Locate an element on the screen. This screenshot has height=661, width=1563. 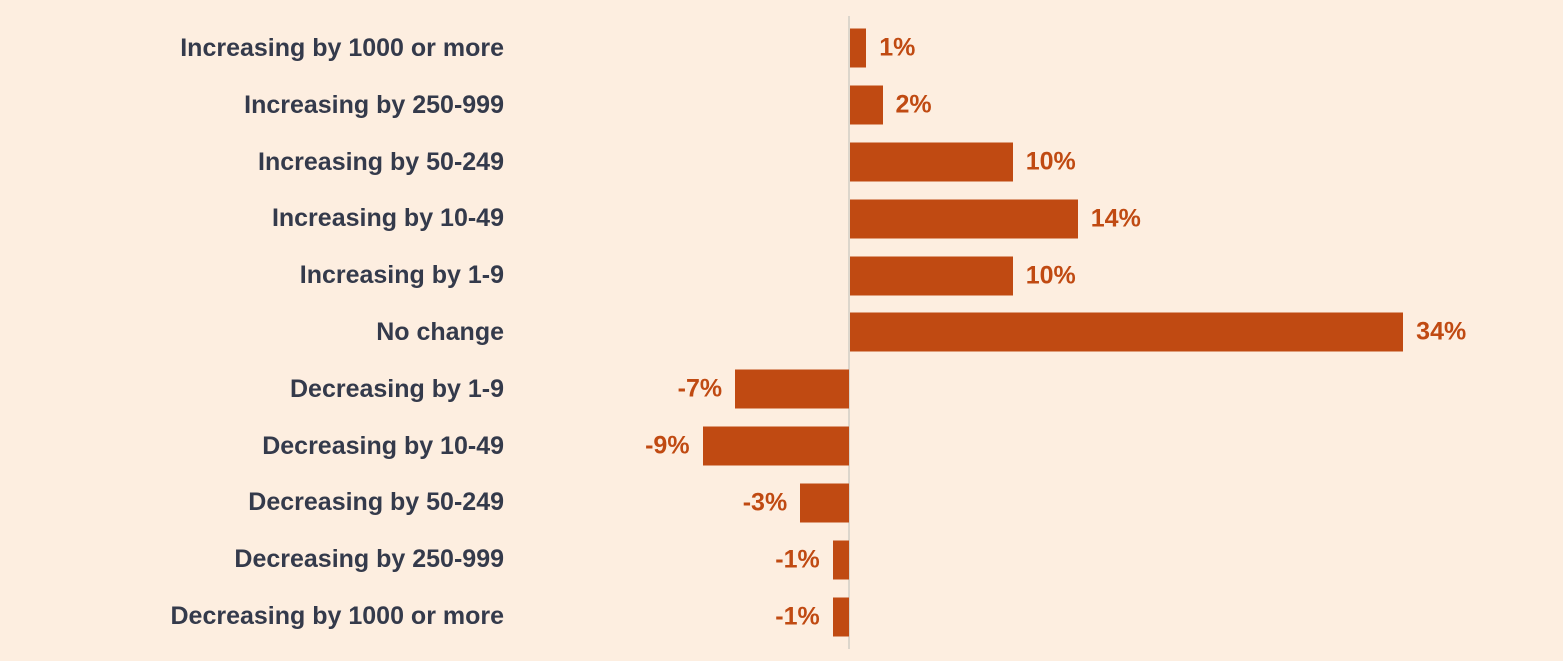
category-label: Decreasing by 1000 or more is located at coordinates (337, 616).